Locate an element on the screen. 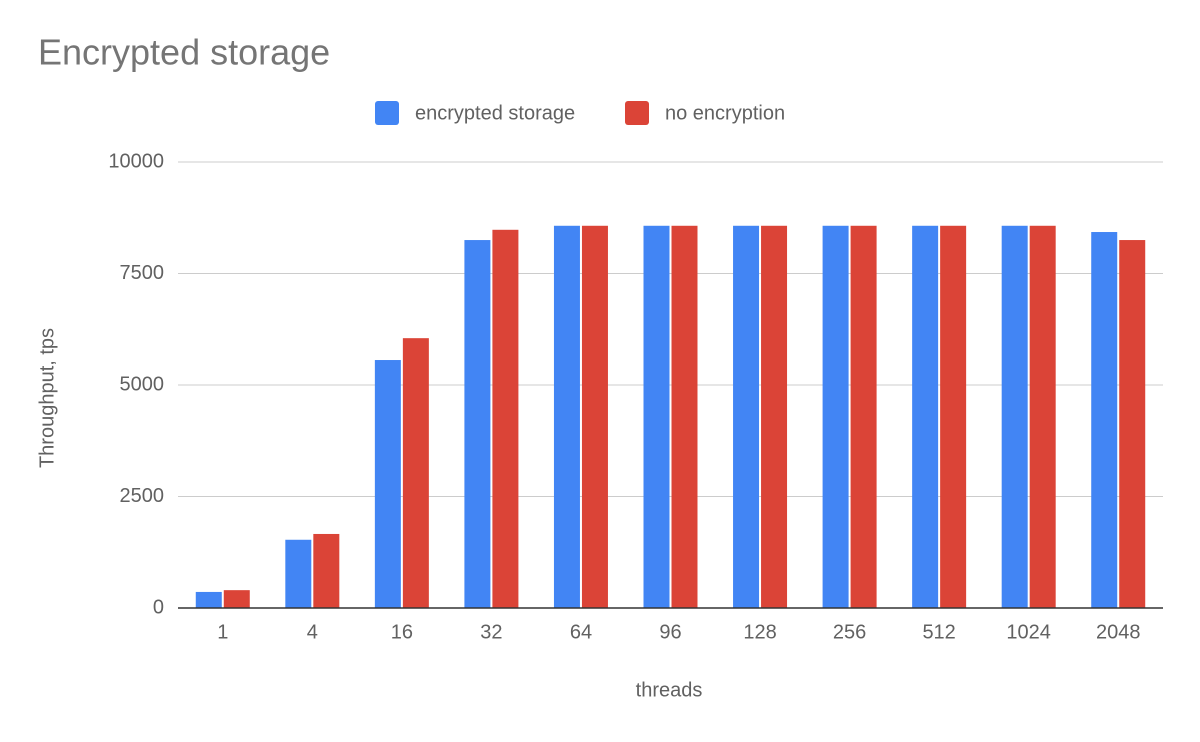 The height and width of the screenshot is (742, 1200). y-axis-label: Throughput, tps is located at coordinates (47, 398).